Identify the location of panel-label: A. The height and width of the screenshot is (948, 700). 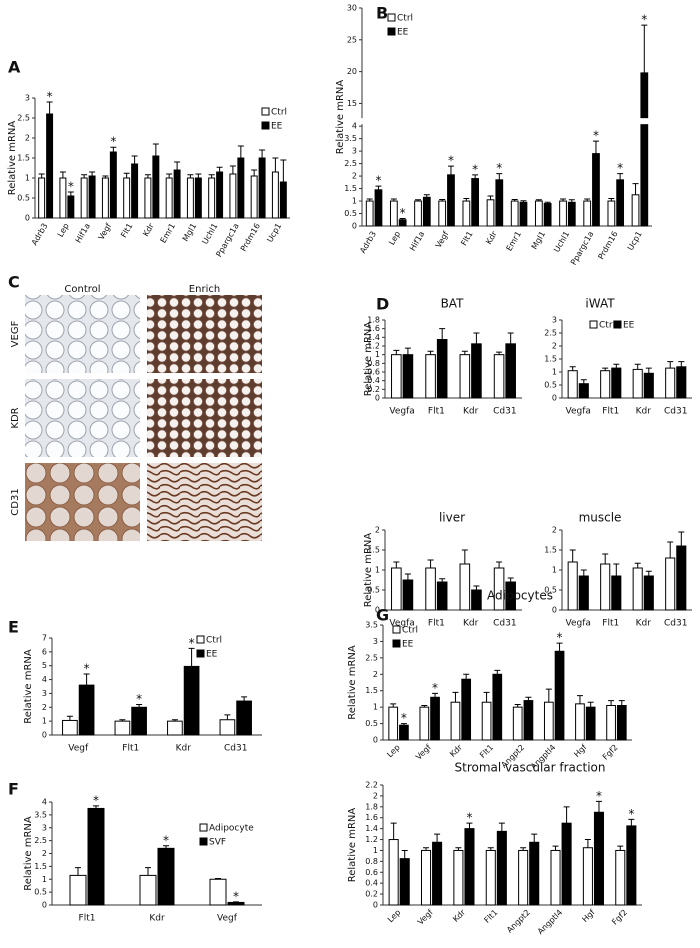
(14, 67).